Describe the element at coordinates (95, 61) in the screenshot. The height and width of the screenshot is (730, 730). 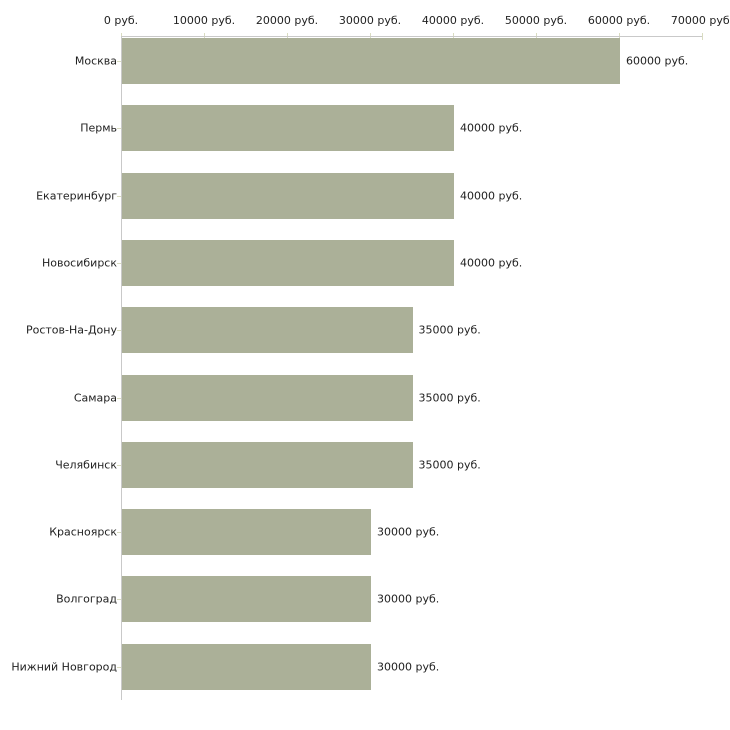
I see `category-label: Москва` at that location.